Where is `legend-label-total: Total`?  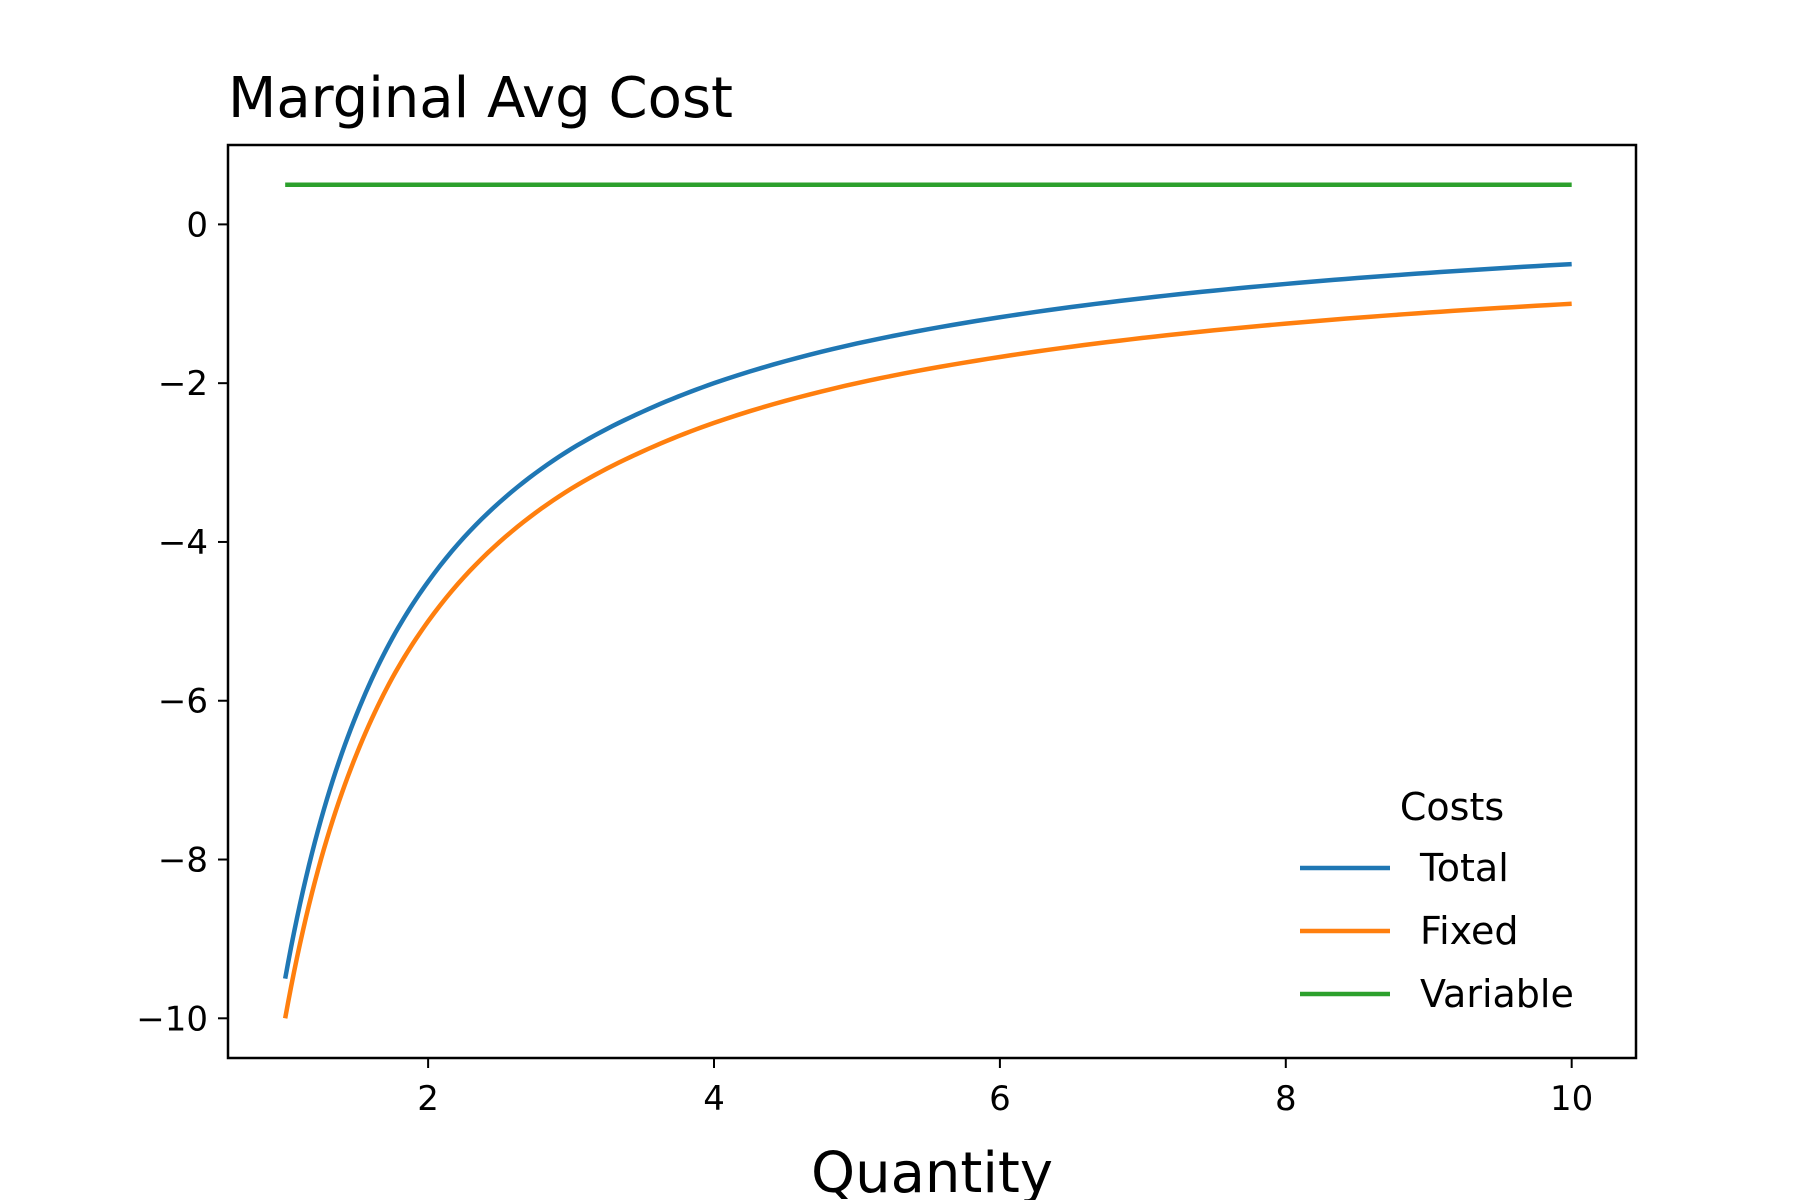 legend-label-total: Total is located at coordinates (1464, 868).